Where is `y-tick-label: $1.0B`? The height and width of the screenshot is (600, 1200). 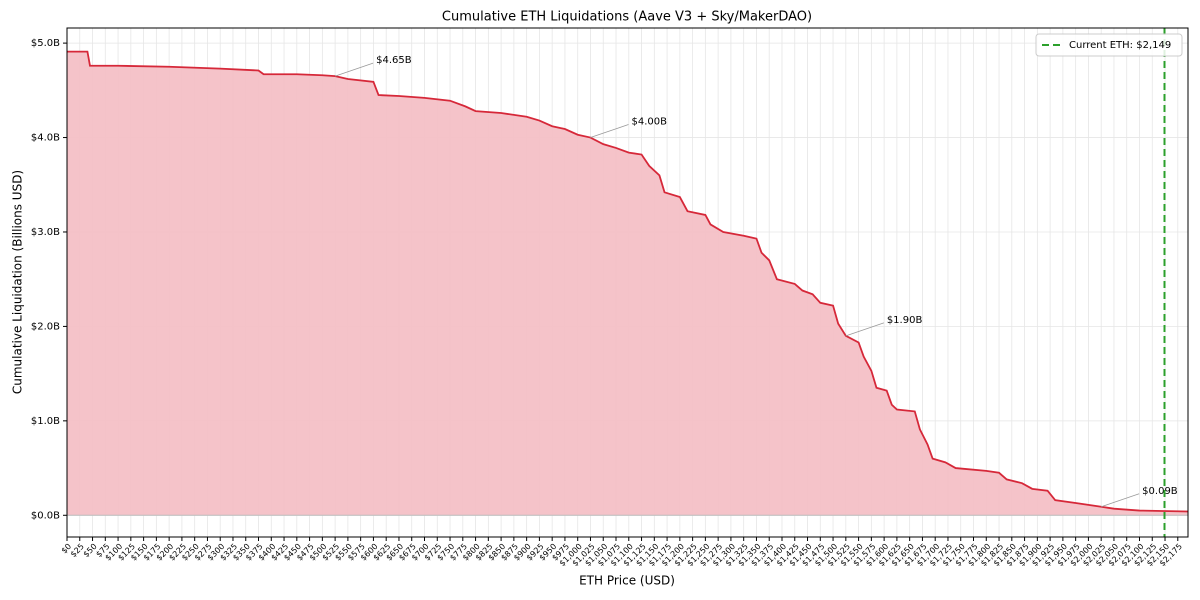
y-tick-label: $1.0B is located at coordinates (45, 421).